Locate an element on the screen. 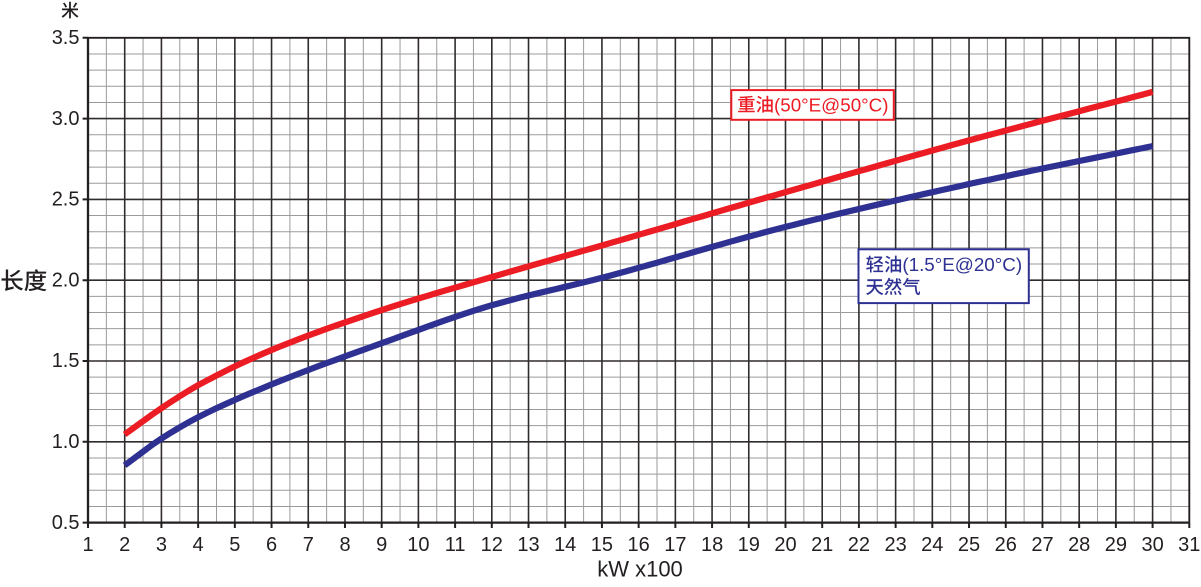  svg-text: 3.0 is located at coordinates (66, 119).